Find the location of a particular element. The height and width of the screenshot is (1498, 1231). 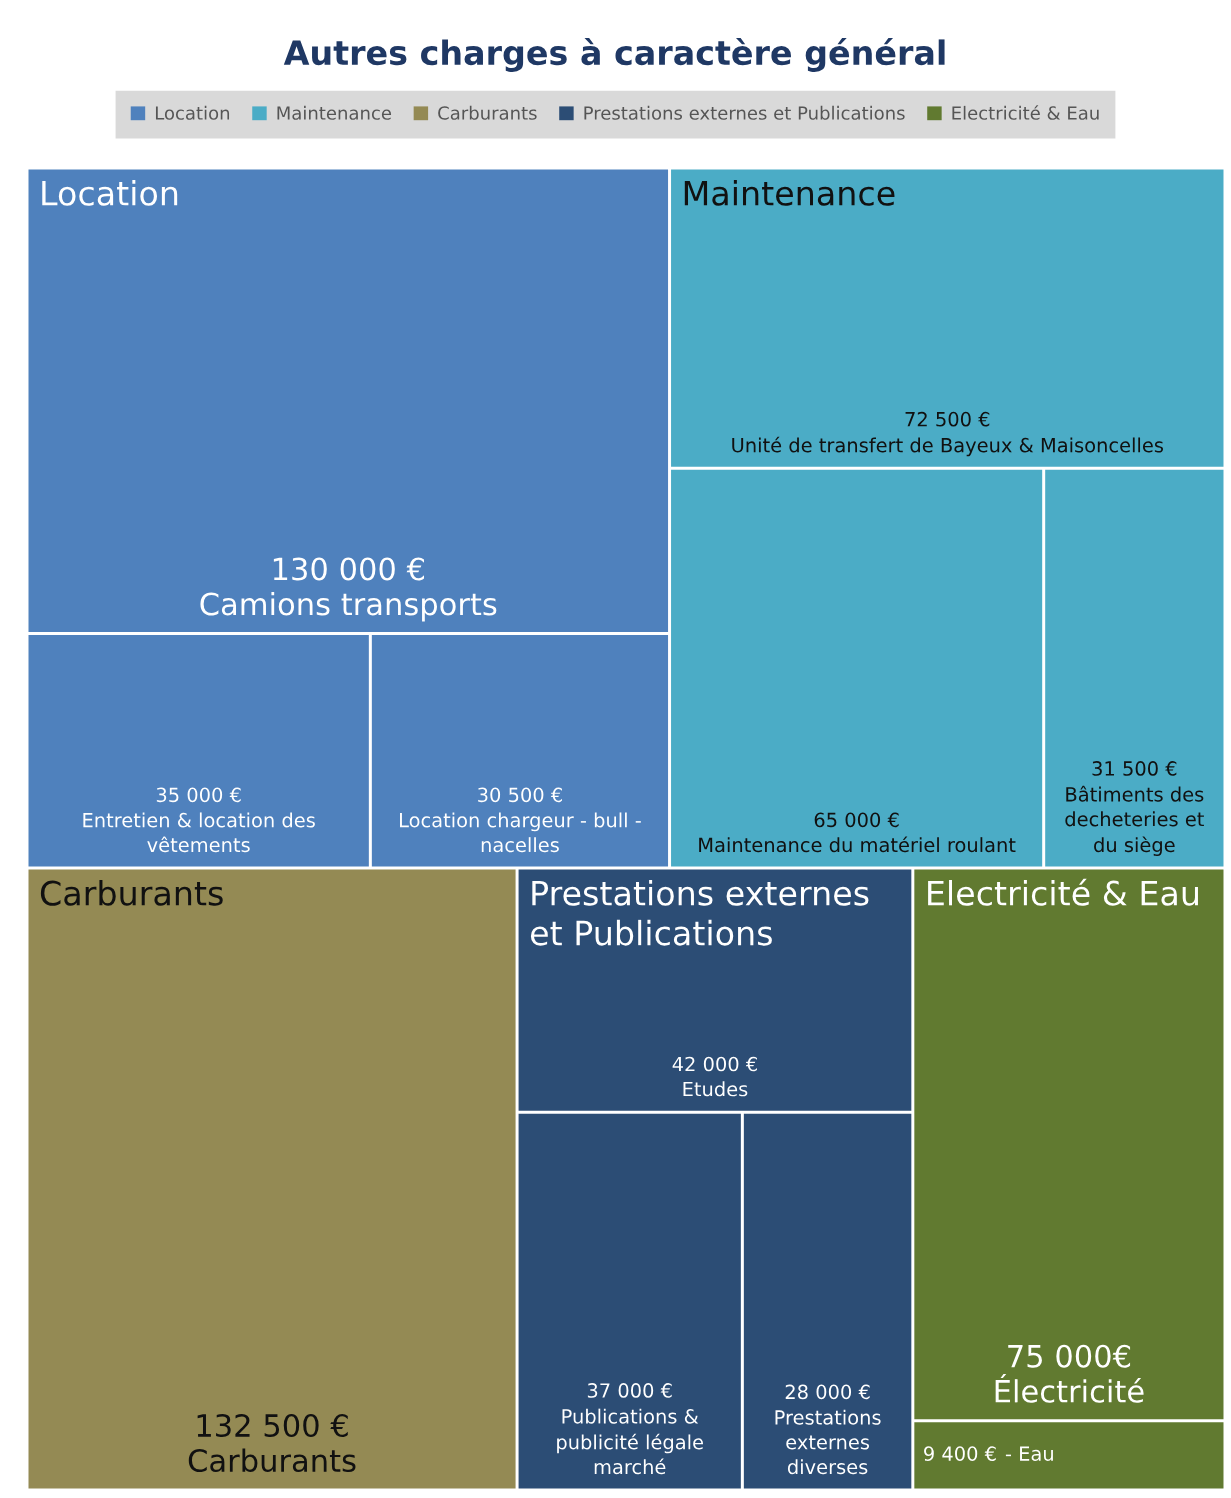

category-label: Location chargeur - bull - nacelles is located at coordinates (520, 832).